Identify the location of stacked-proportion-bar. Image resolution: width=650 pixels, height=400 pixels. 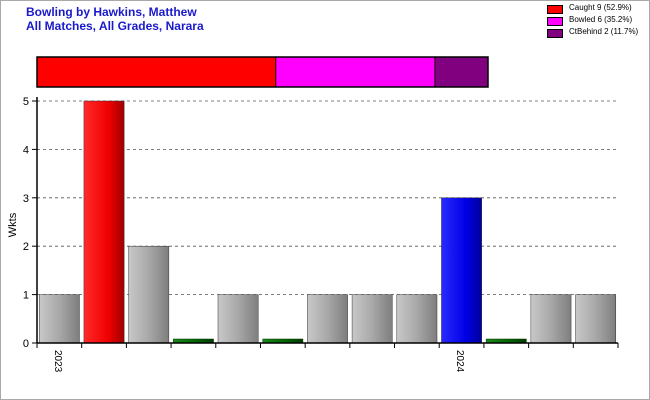
(262, 72).